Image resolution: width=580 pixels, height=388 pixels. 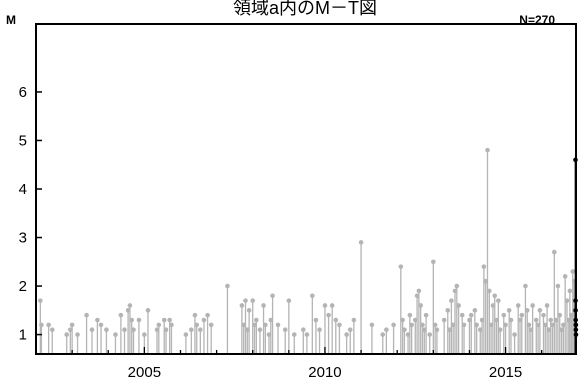 What do you see at coordinates (505, 372) in the screenshot?
I see `x-tick-label: 2015` at bounding box center [505, 372].